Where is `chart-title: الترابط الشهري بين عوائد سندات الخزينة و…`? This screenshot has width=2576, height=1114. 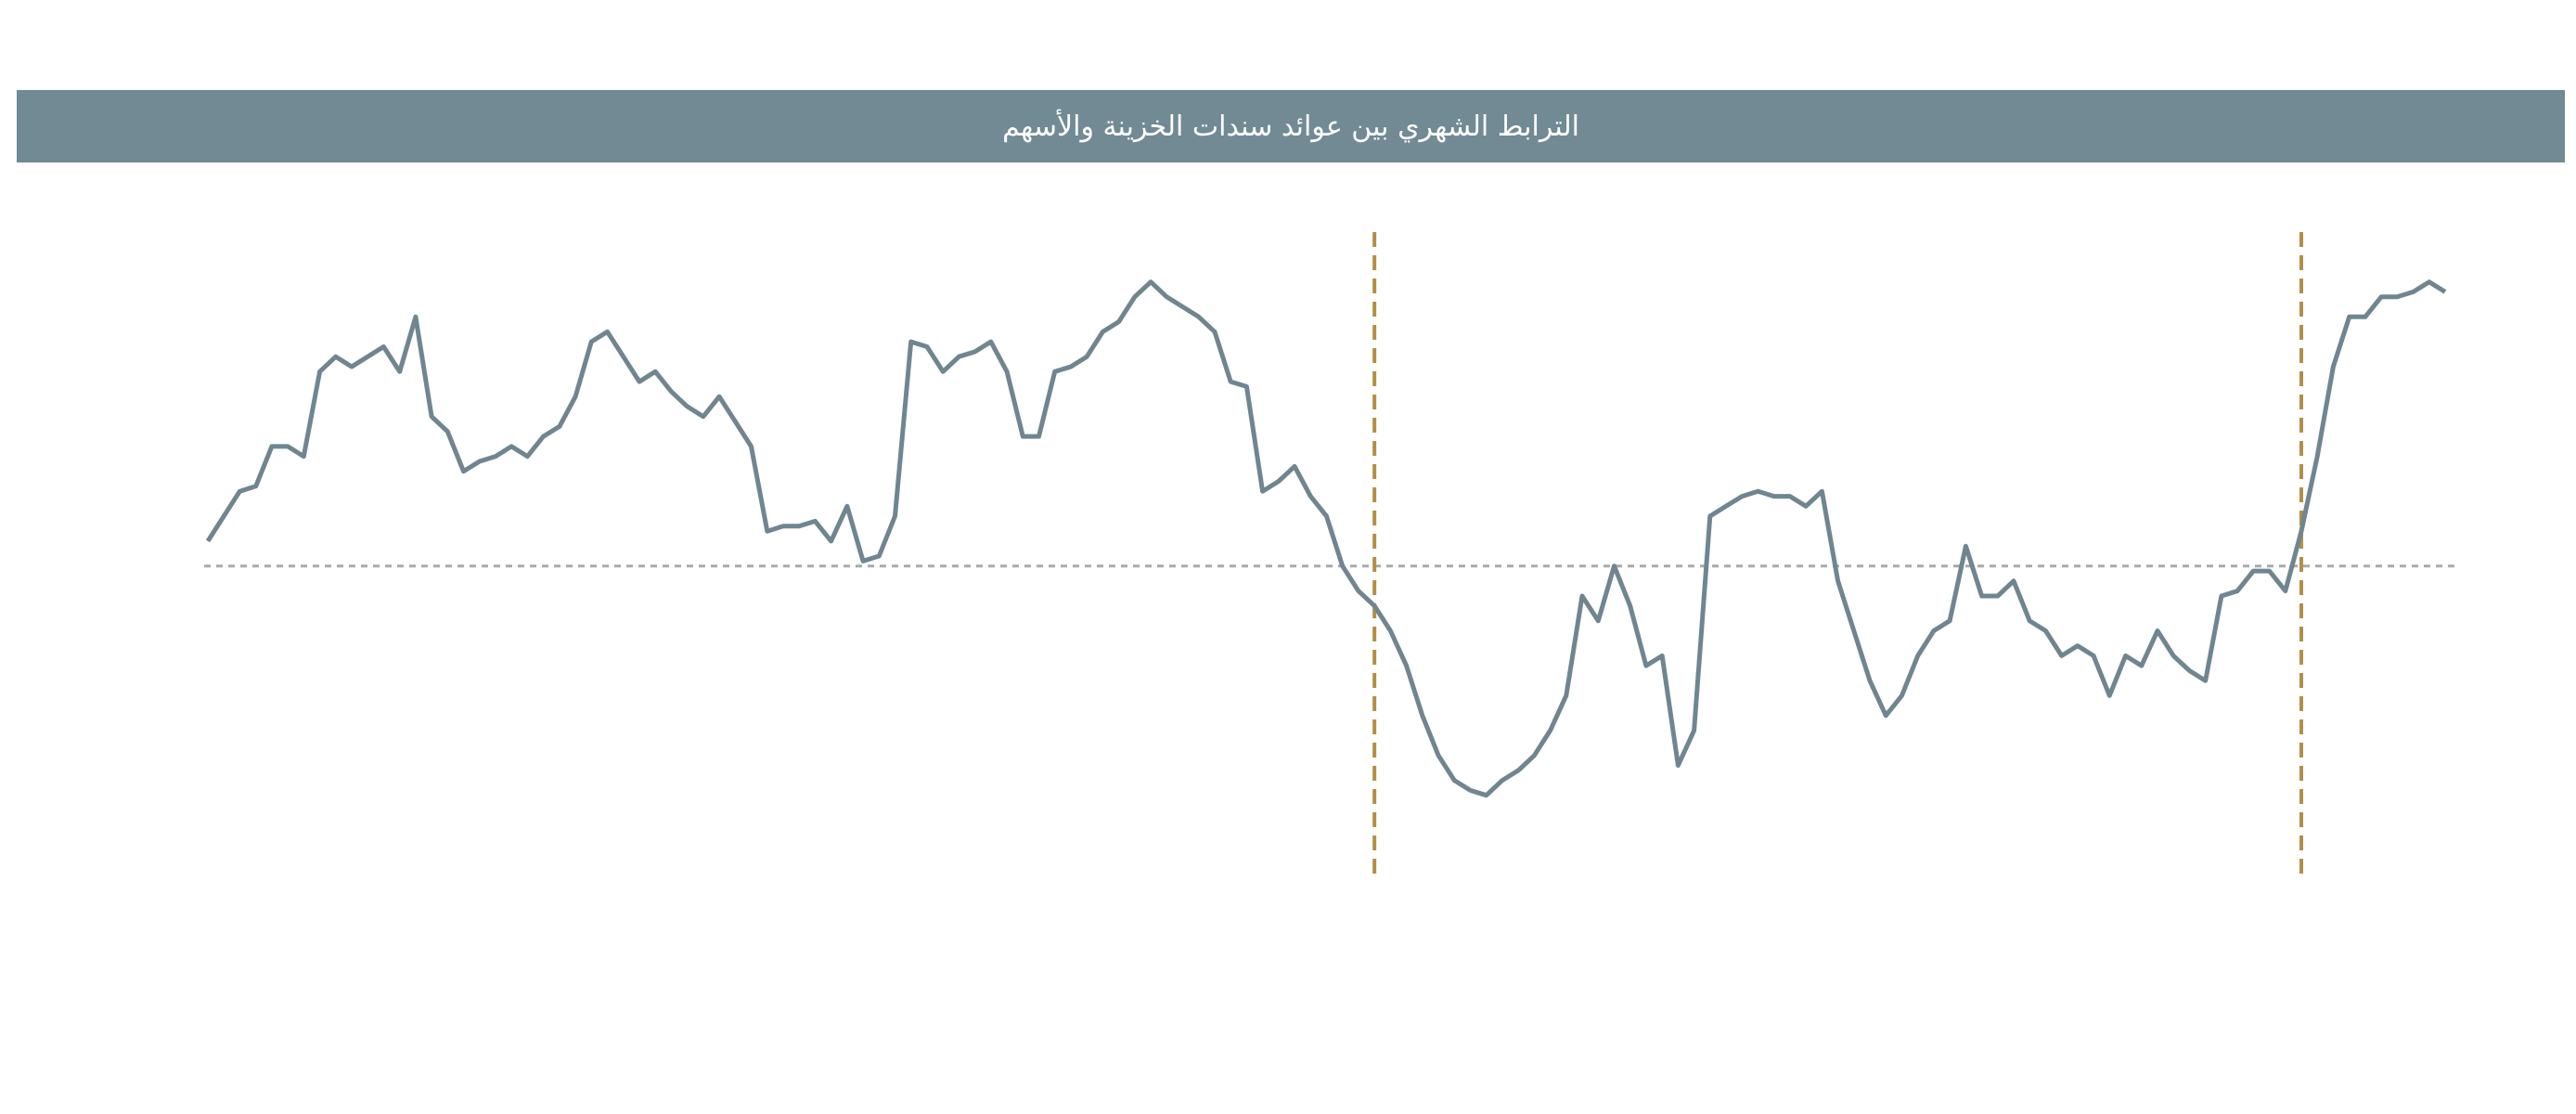 chart-title: الترابط الشهري بين عوائد سندات الخزينة و… is located at coordinates (1291, 126).